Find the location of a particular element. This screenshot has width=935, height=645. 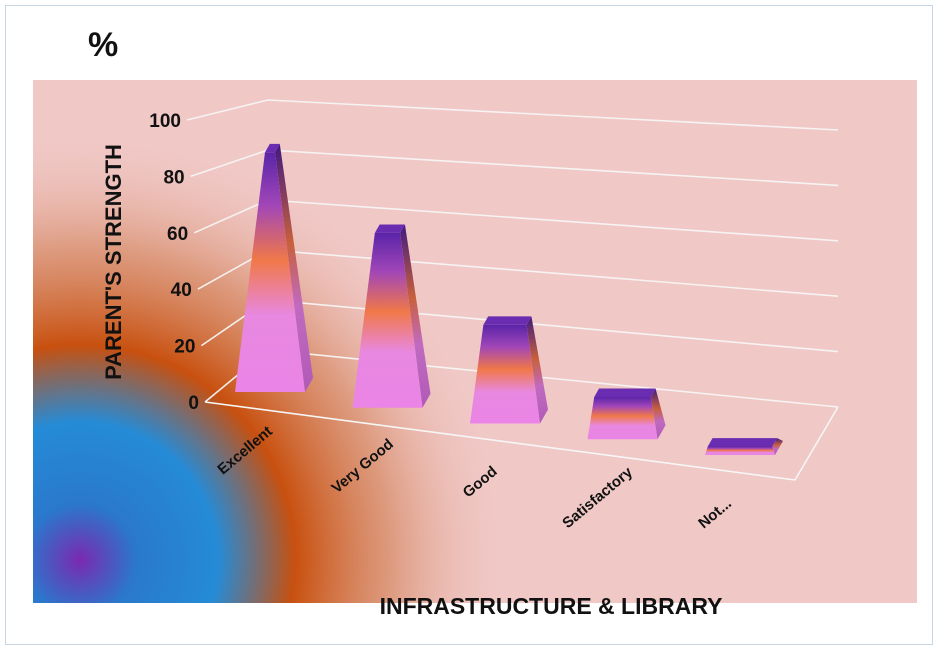

bar-verygood is located at coordinates (391, 316).